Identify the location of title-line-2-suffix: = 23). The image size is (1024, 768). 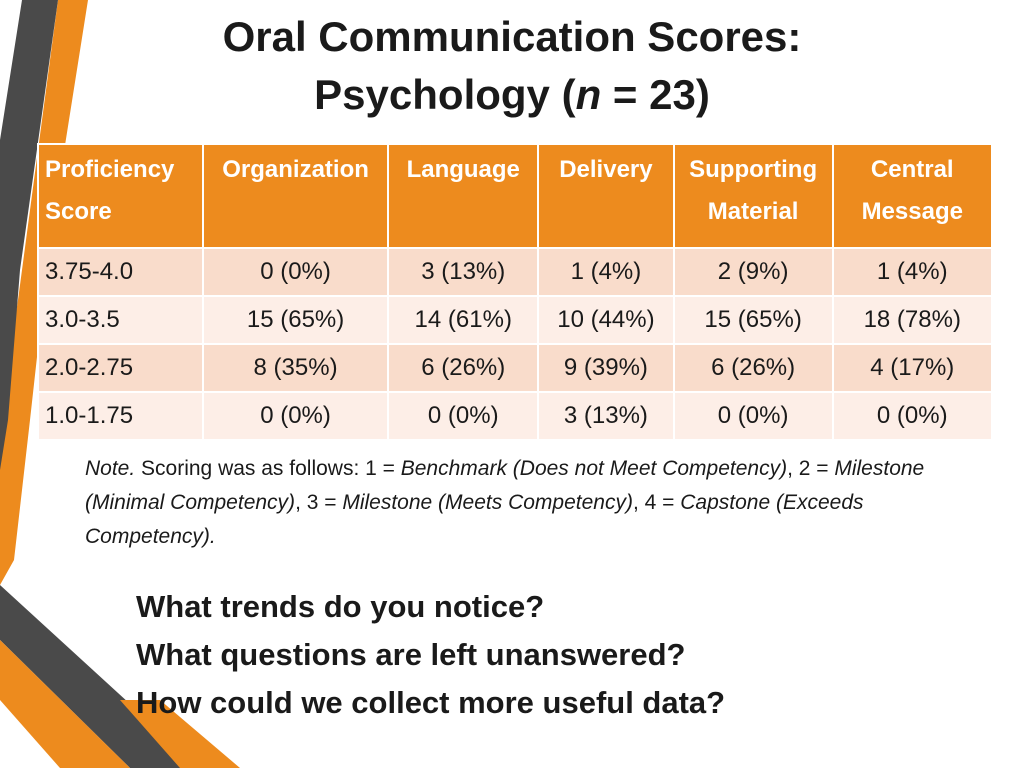
(655, 94).